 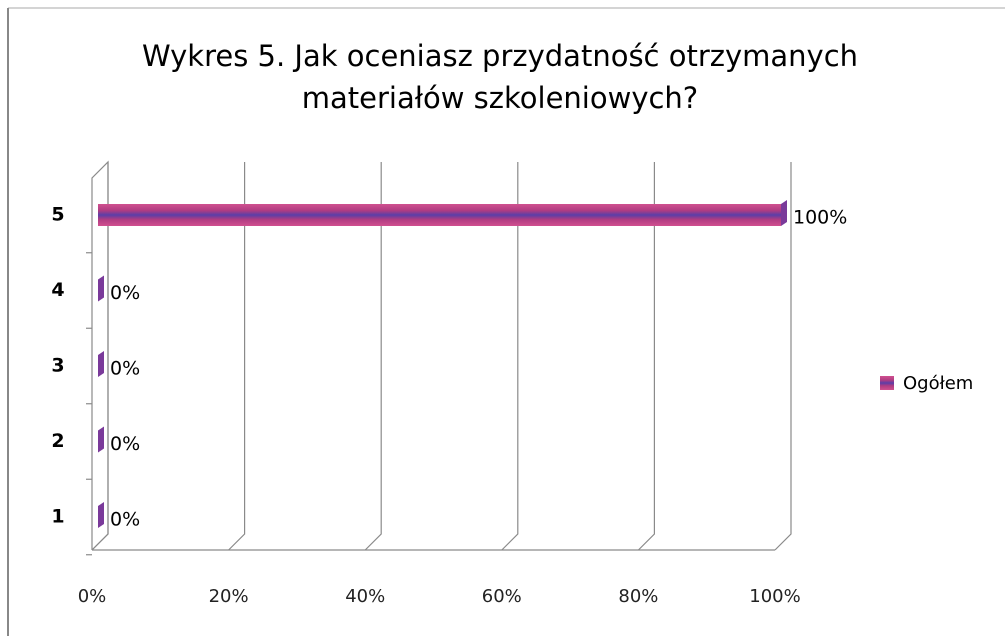 What do you see at coordinates (938, 383) in the screenshot?
I see `legend-label: Ogółem` at bounding box center [938, 383].